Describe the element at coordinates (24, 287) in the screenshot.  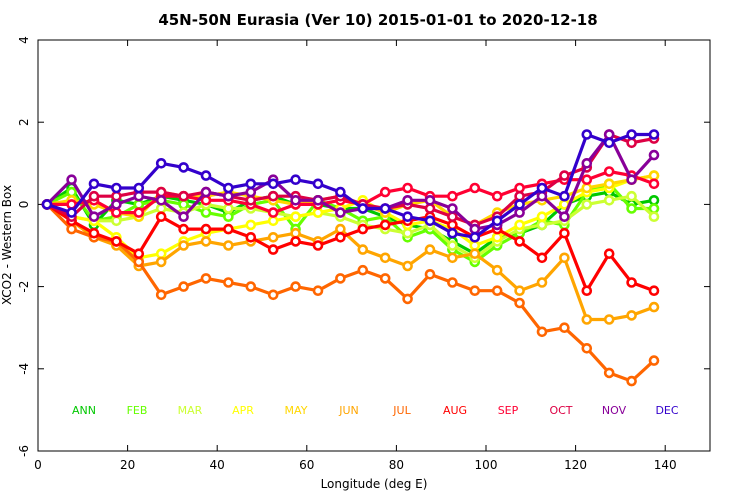
I see `y-tick-label-2: -2` at that location.